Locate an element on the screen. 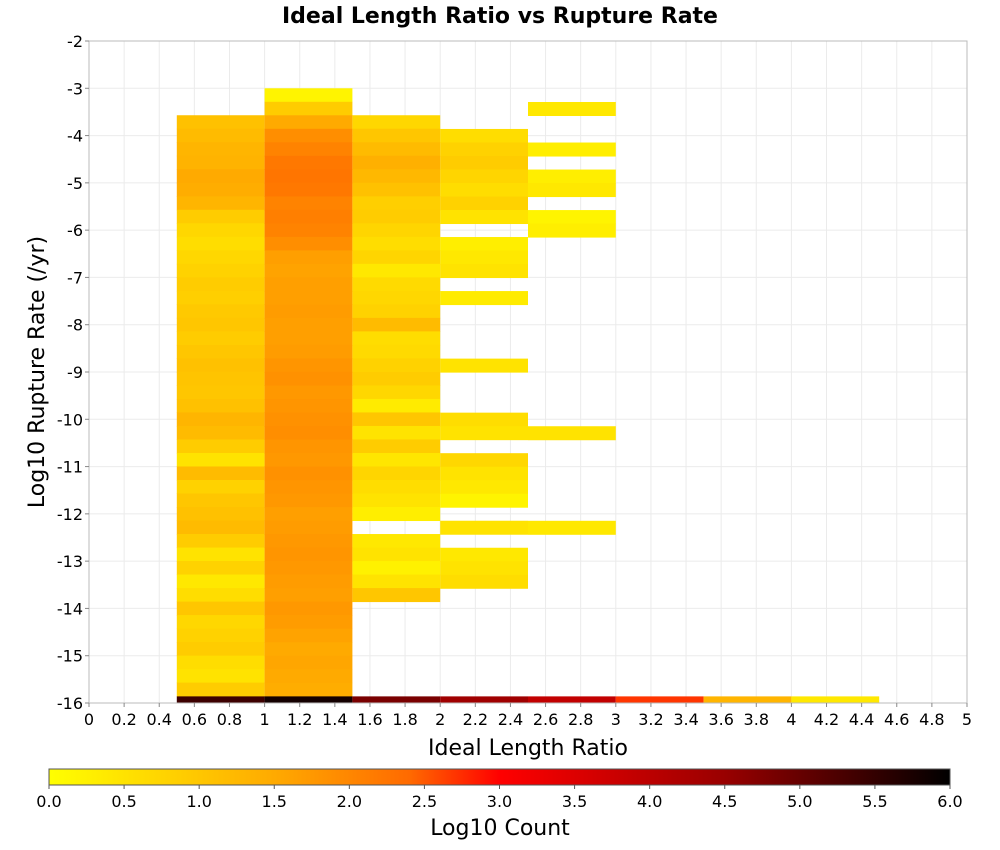  colorbar-tick-label: 6.0 is located at coordinates (949, 801).